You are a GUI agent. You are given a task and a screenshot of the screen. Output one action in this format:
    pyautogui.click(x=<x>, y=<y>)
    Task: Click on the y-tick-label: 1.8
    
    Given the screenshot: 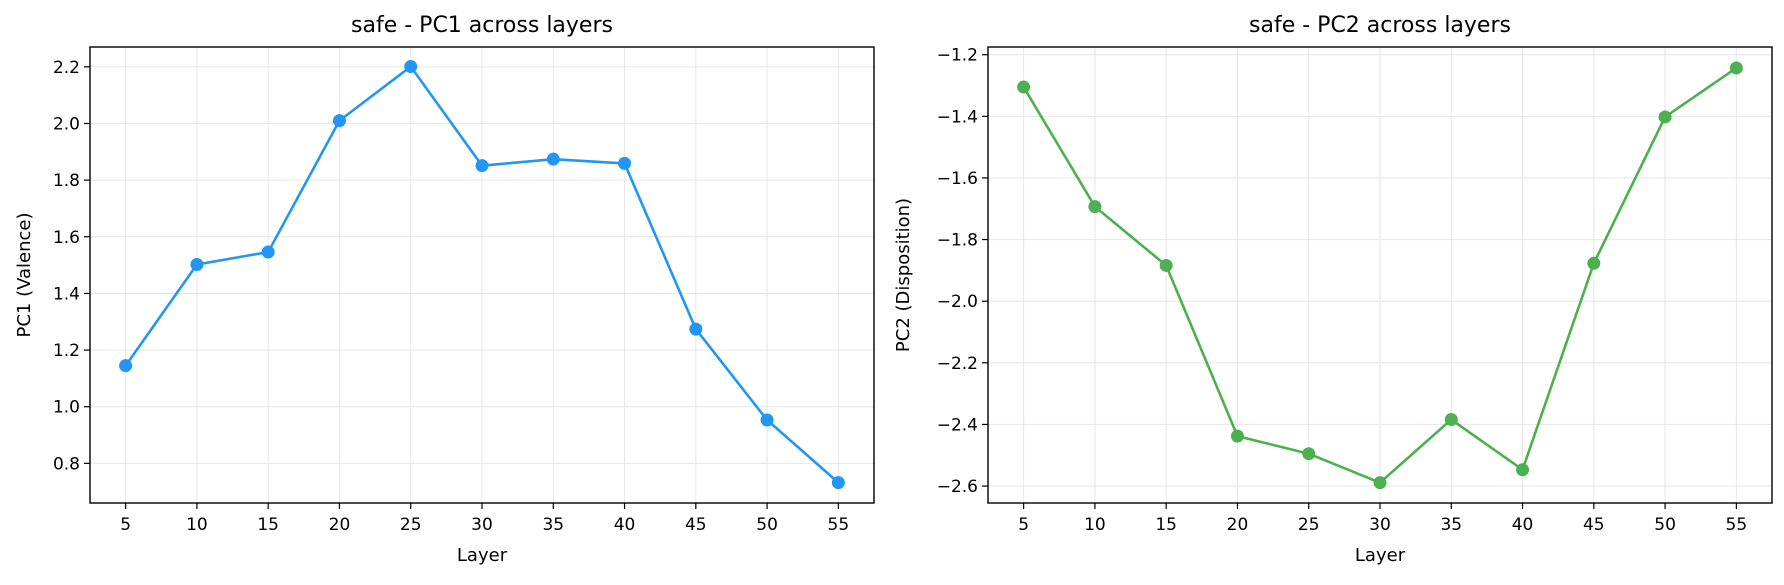 What is the action you would take?
    pyautogui.click(x=66, y=181)
    